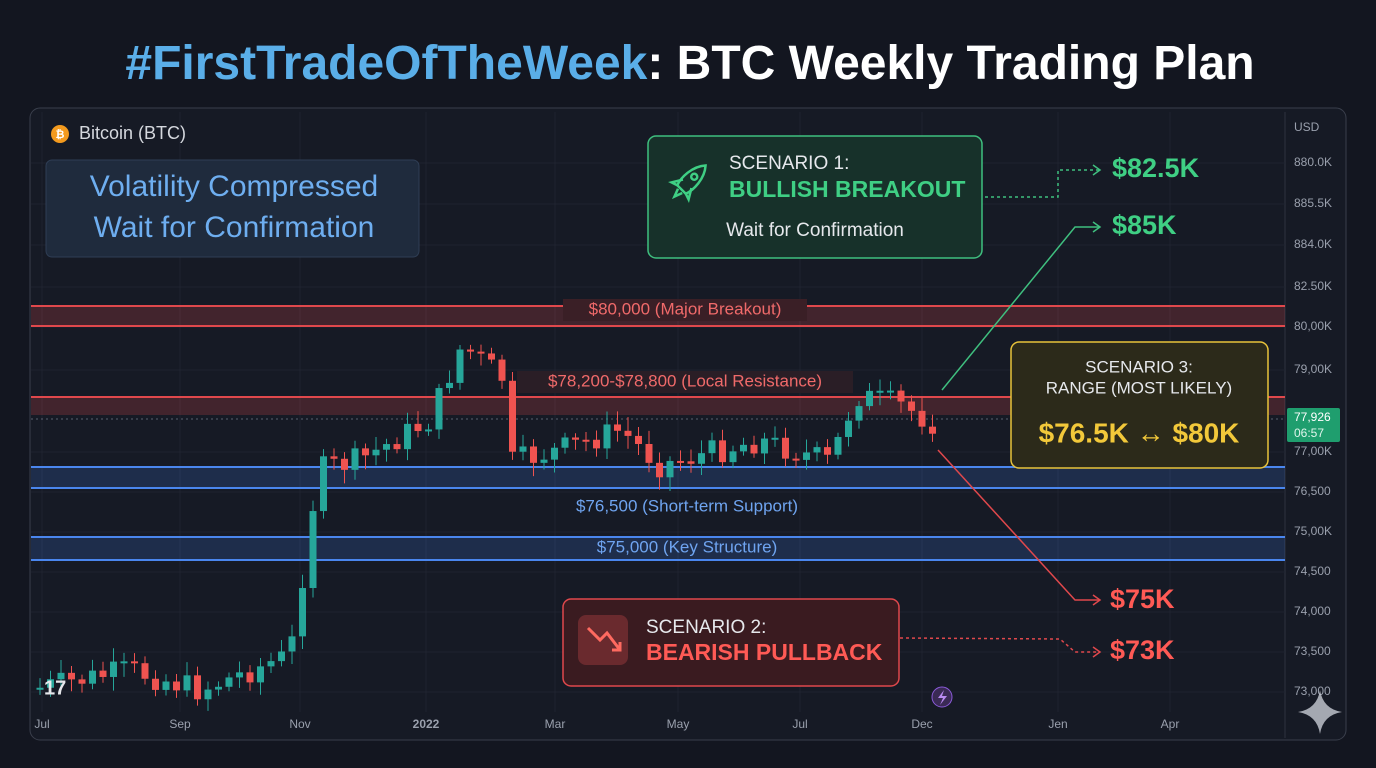  I want to click on price-label: 76,500, so click(1312, 491).